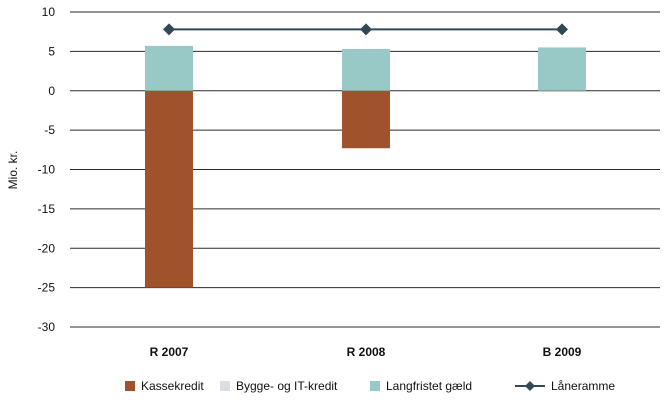 Image resolution: width=670 pixels, height=400 pixels. I want to click on y-tick-label: 0, so click(51, 91).